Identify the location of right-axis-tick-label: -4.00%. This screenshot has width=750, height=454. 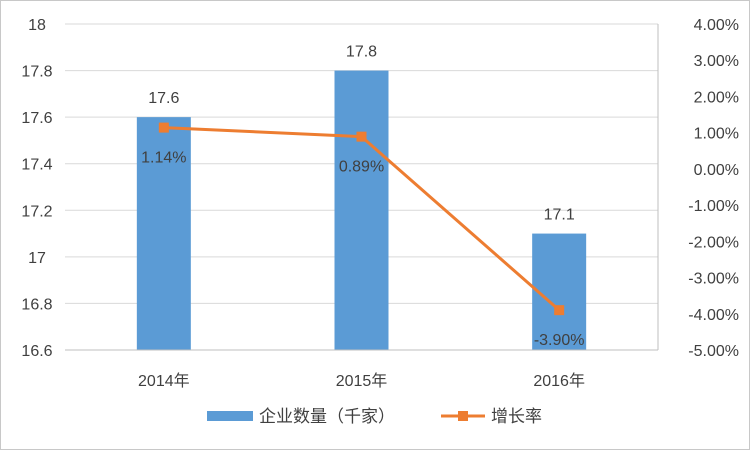
(713, 315).